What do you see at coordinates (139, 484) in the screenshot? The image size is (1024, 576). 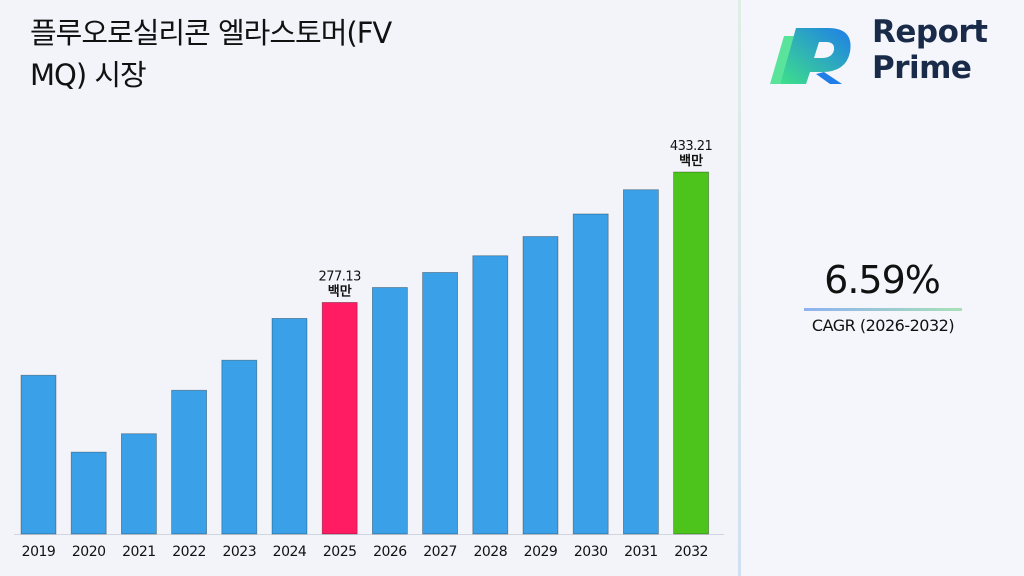 I see `bar-2021` at bounding box center [139, 484].